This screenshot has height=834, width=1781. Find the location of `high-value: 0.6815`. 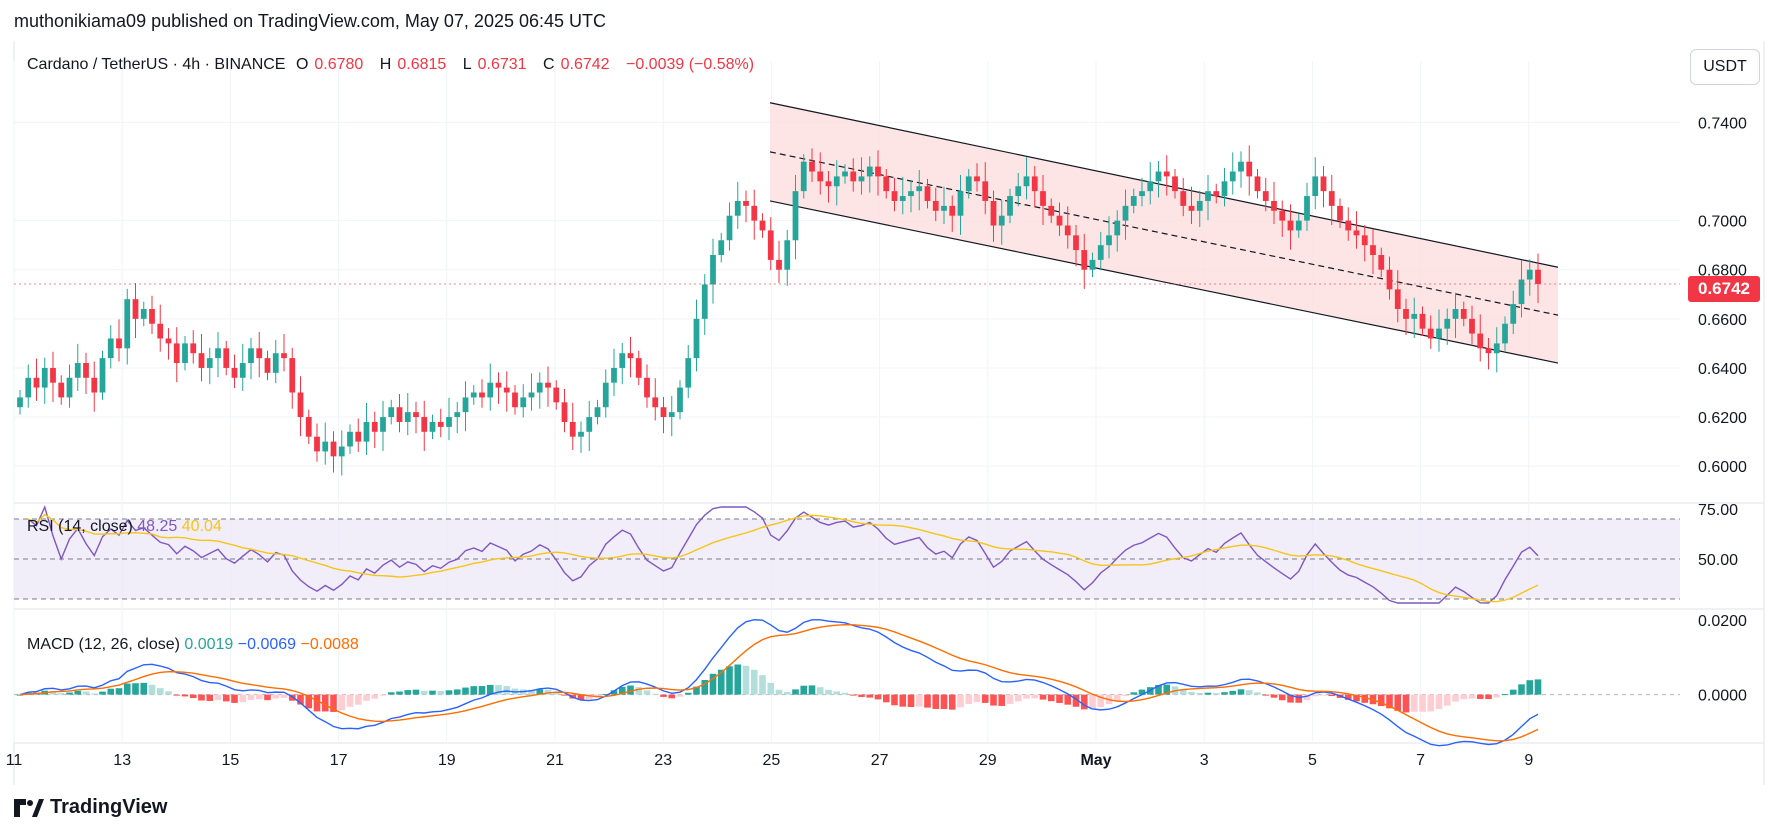

high-value: 0.6815 is located at coordinates (422, 64).